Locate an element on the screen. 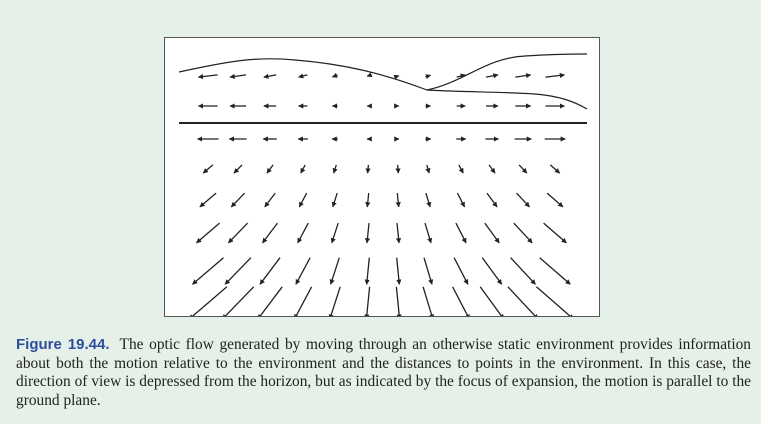 The image size is (761, 424). skyline-contour-upper is located at coordinates (383, 72).